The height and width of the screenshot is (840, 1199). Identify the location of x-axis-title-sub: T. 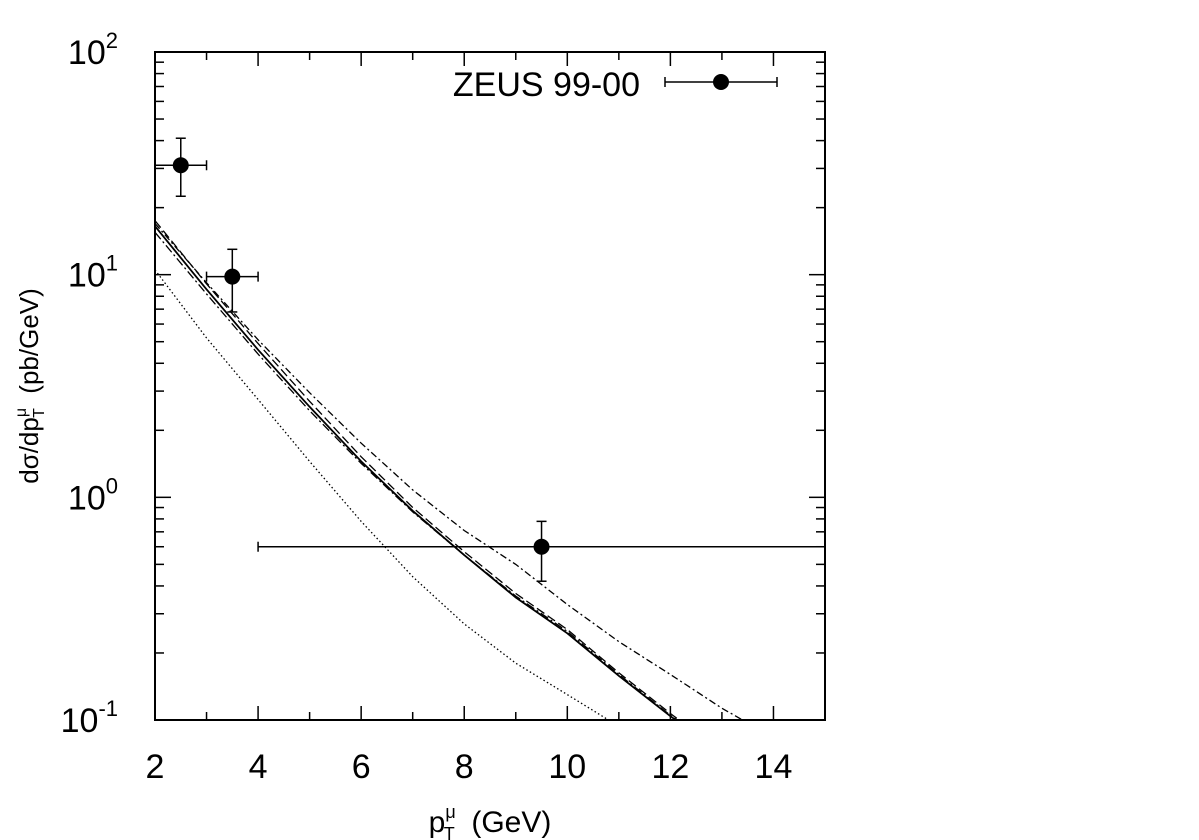
(449, 832).